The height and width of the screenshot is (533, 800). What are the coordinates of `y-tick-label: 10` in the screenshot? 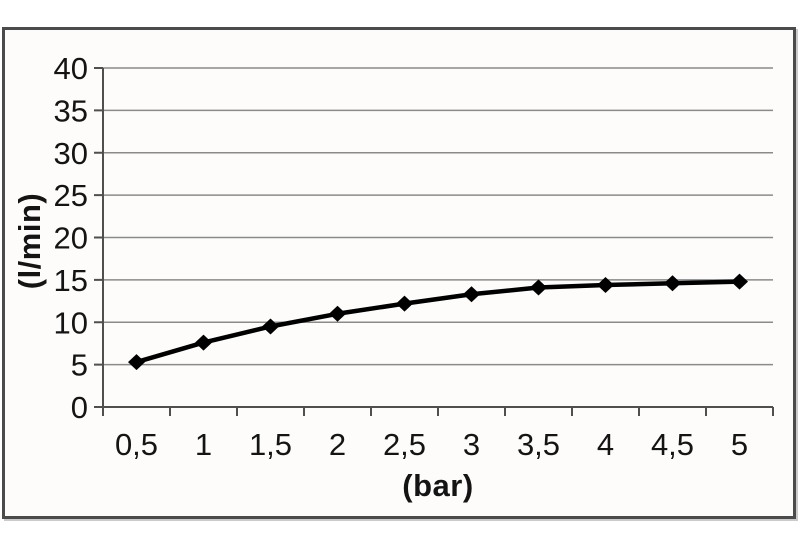 It's located at (71, 322).